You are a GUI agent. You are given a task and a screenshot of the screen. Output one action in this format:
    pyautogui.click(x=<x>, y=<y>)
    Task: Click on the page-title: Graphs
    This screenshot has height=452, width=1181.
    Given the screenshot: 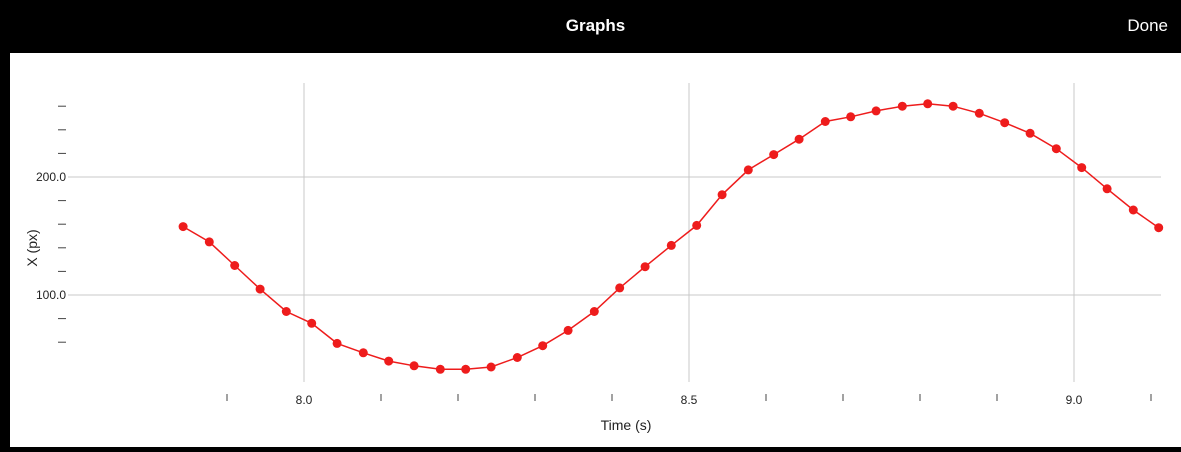 What is the action you would take?
    pyautogui.click(x=595, y=25)
    